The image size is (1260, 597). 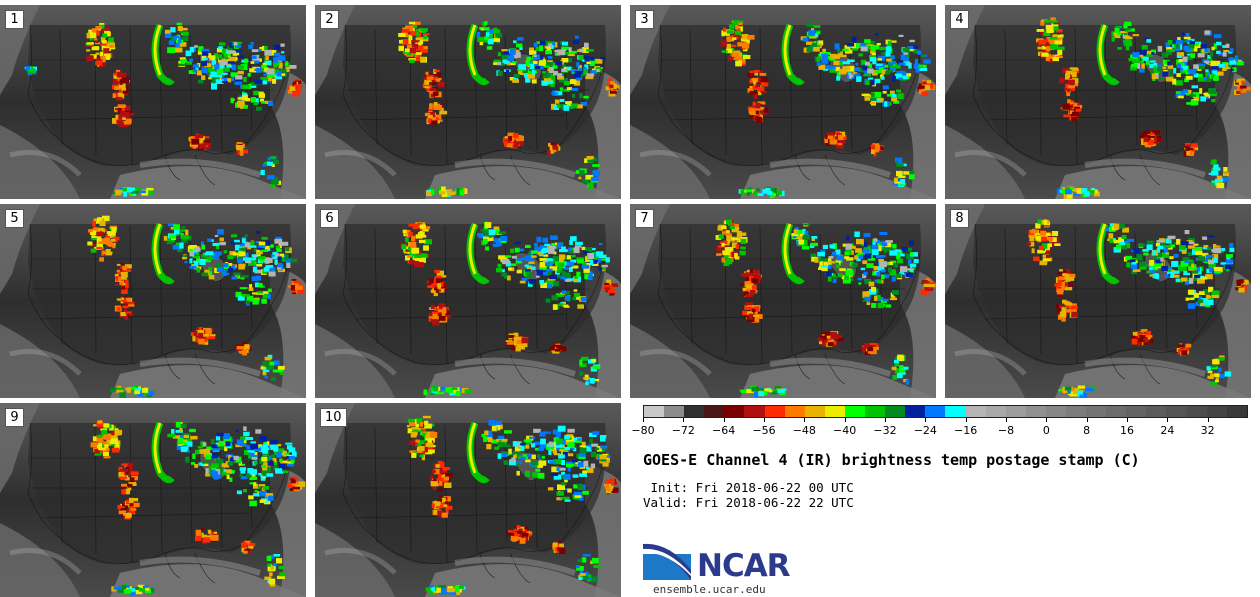 I want to click on panel-number-label: 1, so click(x=14, y=19).